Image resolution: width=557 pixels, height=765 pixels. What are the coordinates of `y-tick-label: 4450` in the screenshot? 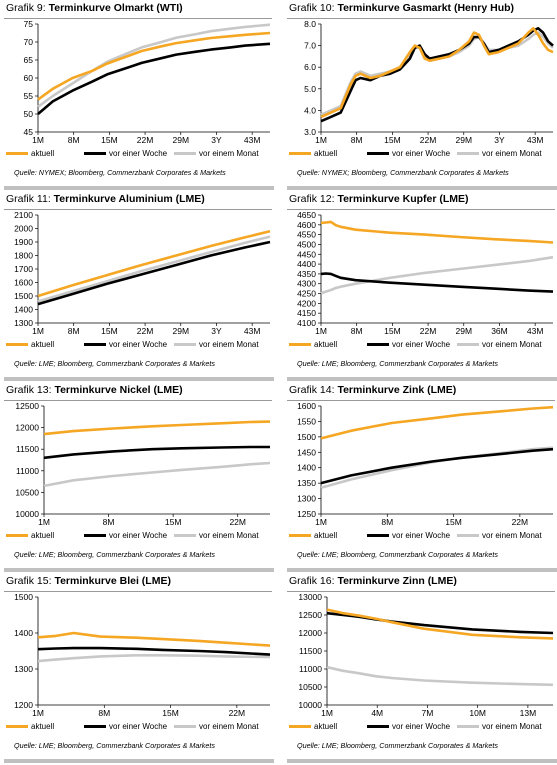 It's located at (306, 254).